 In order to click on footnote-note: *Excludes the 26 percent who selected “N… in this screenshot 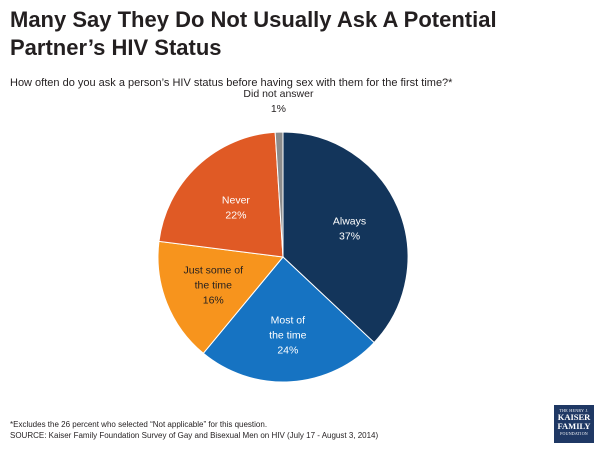, I will do `click(139, 424)`.